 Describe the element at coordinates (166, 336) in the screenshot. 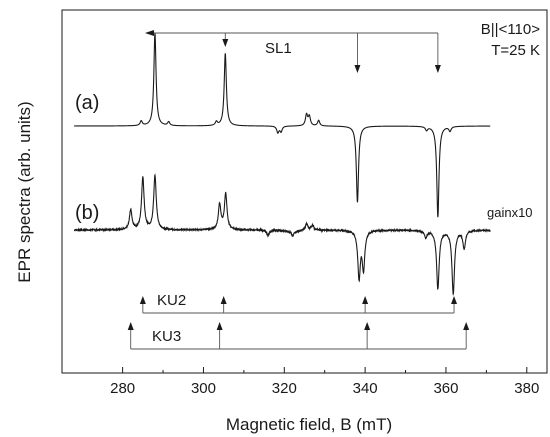

I see `ku3-label: KU3` at that location.